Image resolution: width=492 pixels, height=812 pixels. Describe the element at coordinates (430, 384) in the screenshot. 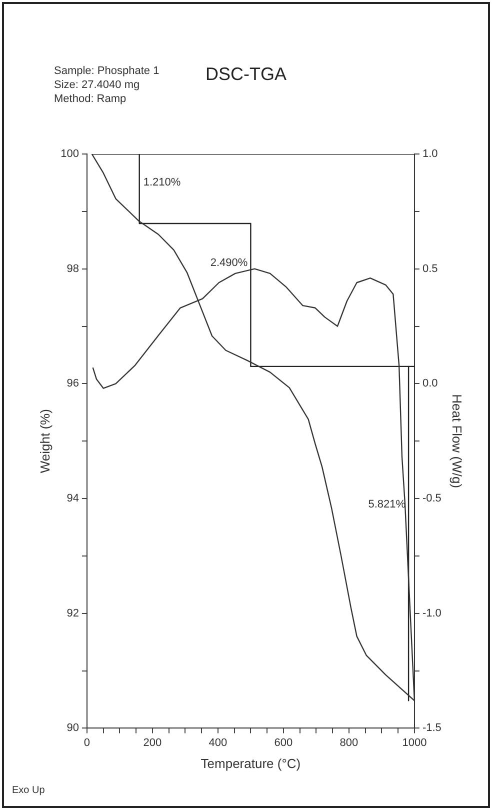

I see `y2-tick-label: 0.0` at that location.